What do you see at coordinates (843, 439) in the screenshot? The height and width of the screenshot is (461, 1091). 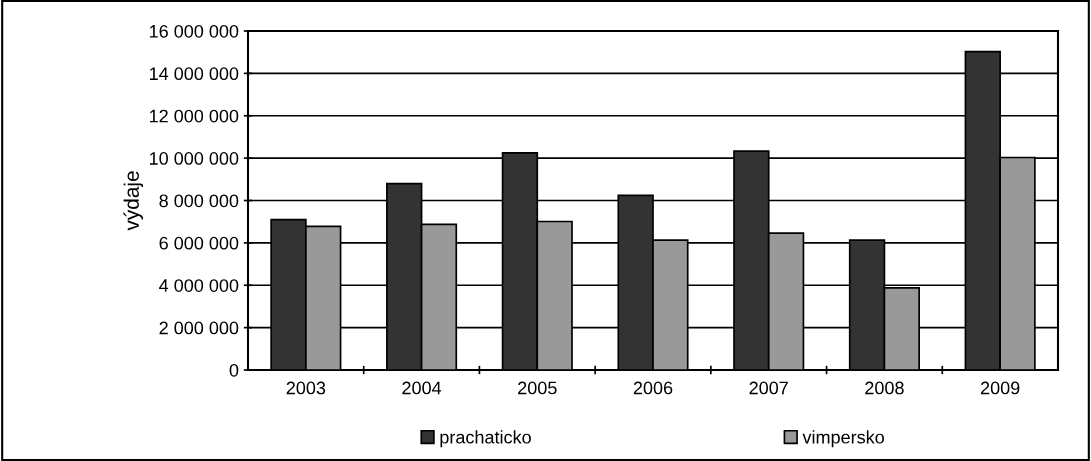 I see `legend-label: vimpersko` at bounding box center [843, 439].